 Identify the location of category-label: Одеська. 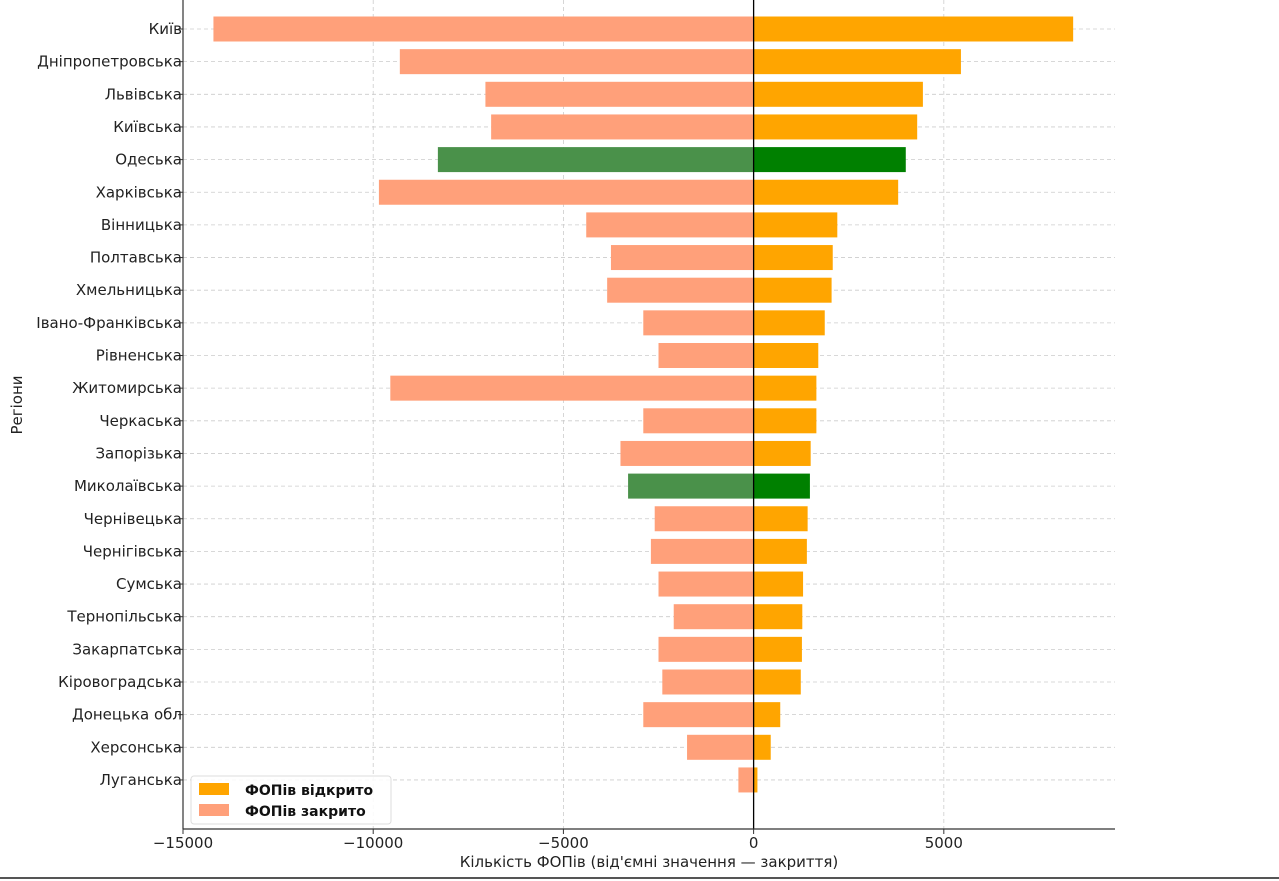
(148, 160).